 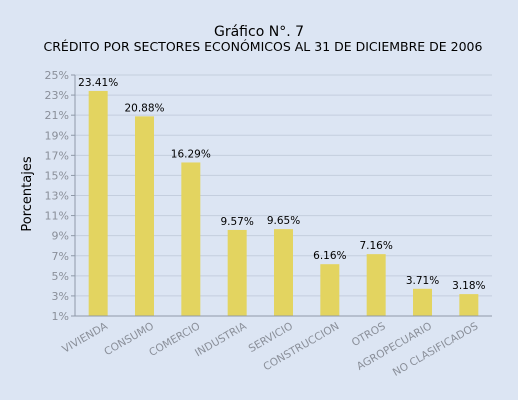 What do you see at coordinates (60, 296) in the screenshot?
I see `y-tick-label: 3%` at bounding box center [60, 296].